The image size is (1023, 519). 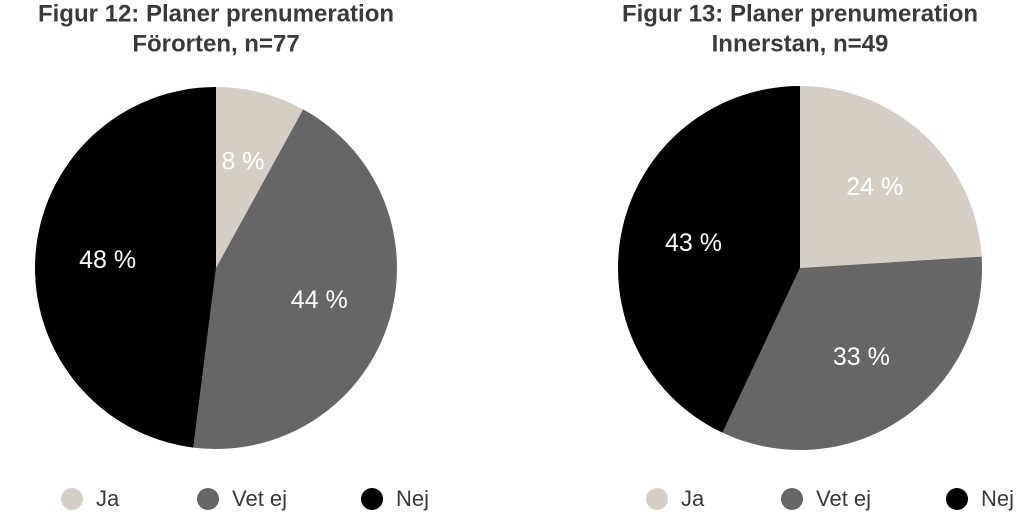 What do you see at coordinates (800, 13) in the screenshot?
I see `chart-title: Figur 13: Planer prenumeration` at bounding box center [800, 13].